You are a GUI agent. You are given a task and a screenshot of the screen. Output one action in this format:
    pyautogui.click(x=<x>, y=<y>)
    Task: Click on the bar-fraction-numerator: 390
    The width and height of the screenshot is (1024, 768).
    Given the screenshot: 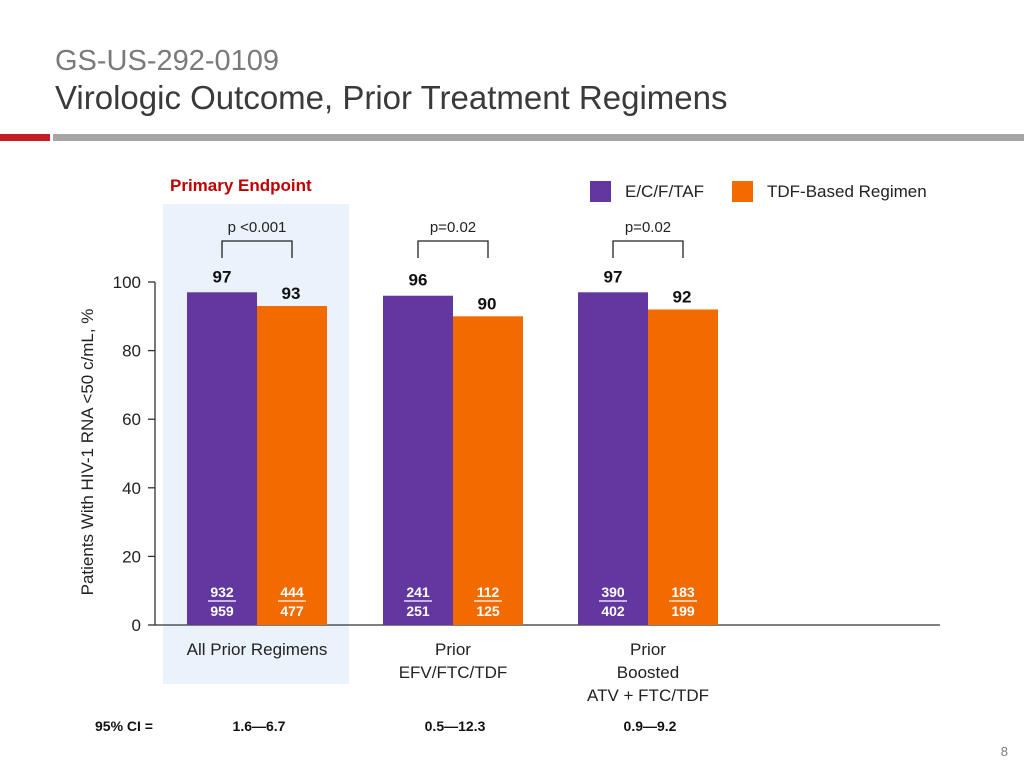 What is the action you would take?
    pyautogui.click(x=613, y=592)
    